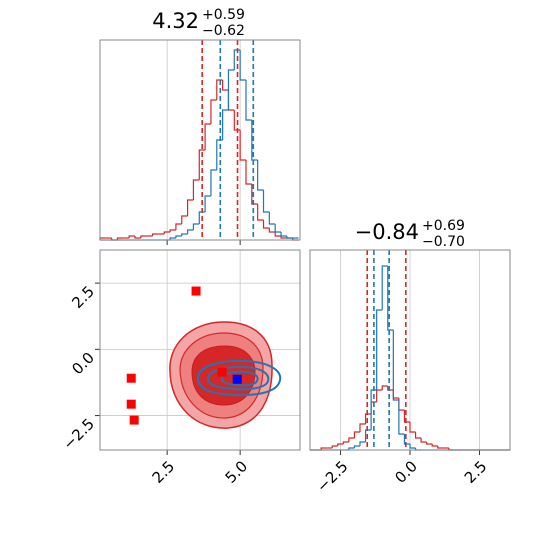 Image resolution: width=550 pixels, height=554 pixels. I want to click on title-upper: +0.59, so click(223, 15).